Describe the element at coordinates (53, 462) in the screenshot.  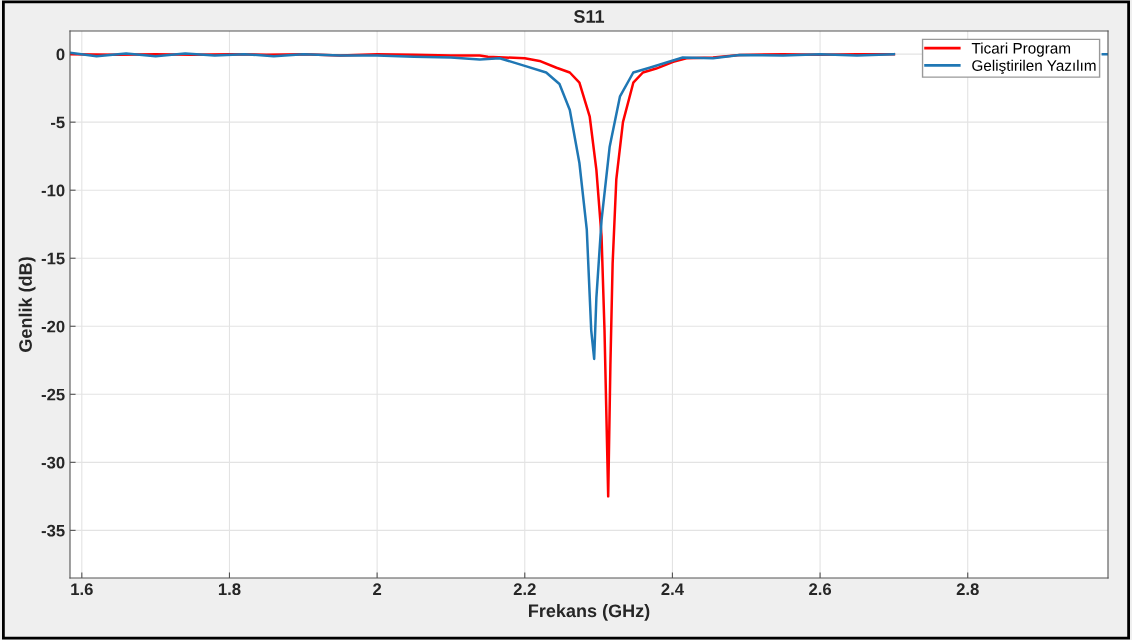
I see `y-tick-label: -30` at that location.